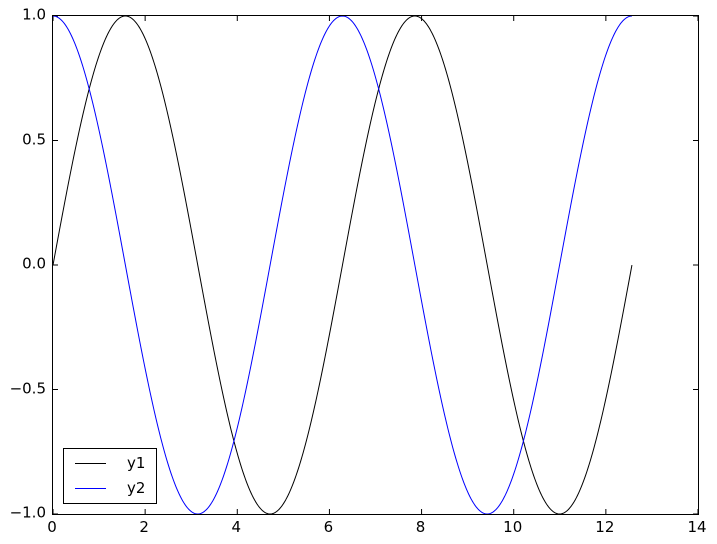 Image resolution: width=717 pixels, height=544 pixels. I want to click on legend-label: y2, so click(136, 488).